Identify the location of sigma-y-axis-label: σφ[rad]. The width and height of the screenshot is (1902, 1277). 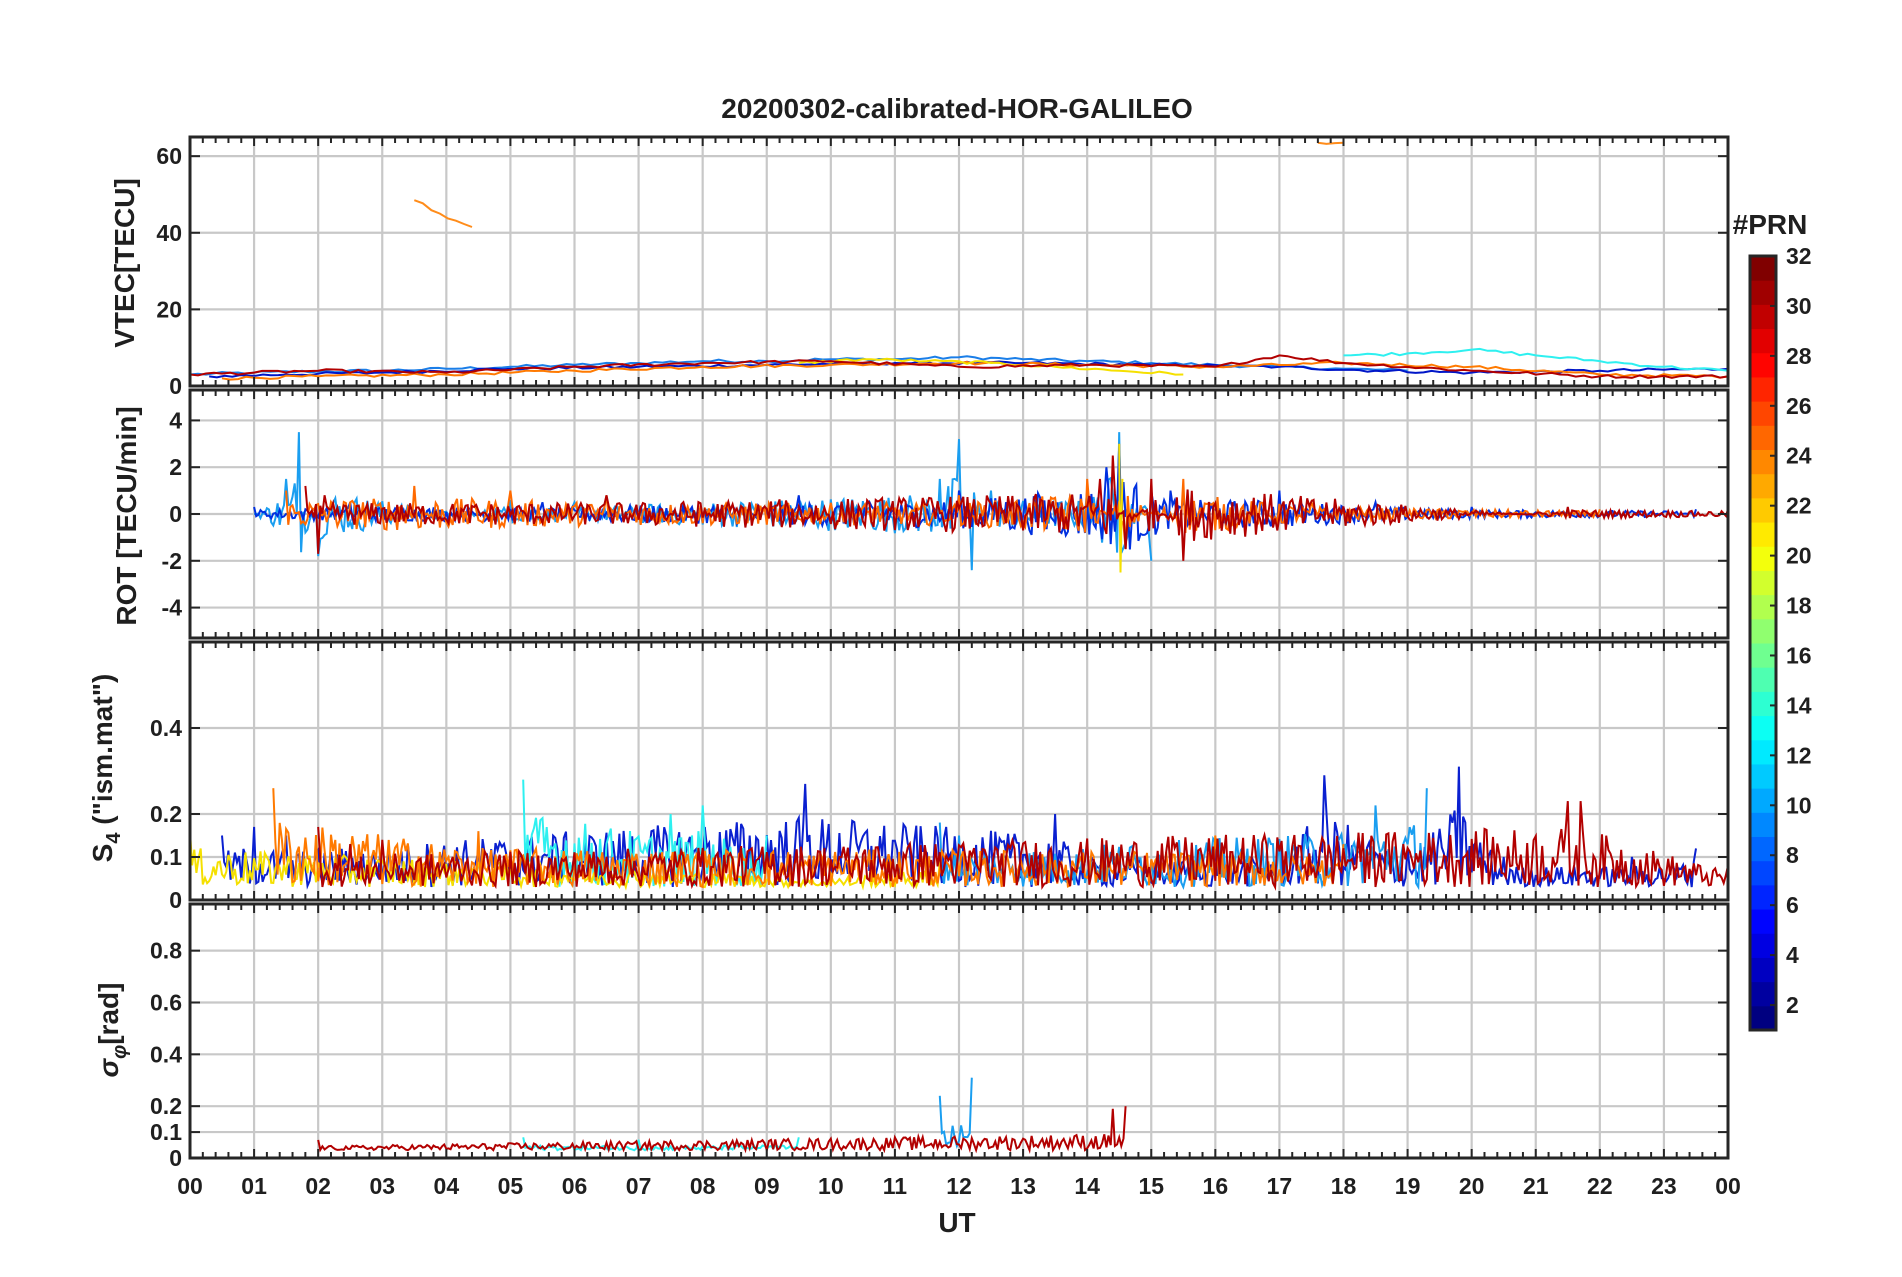
(112, 1030).